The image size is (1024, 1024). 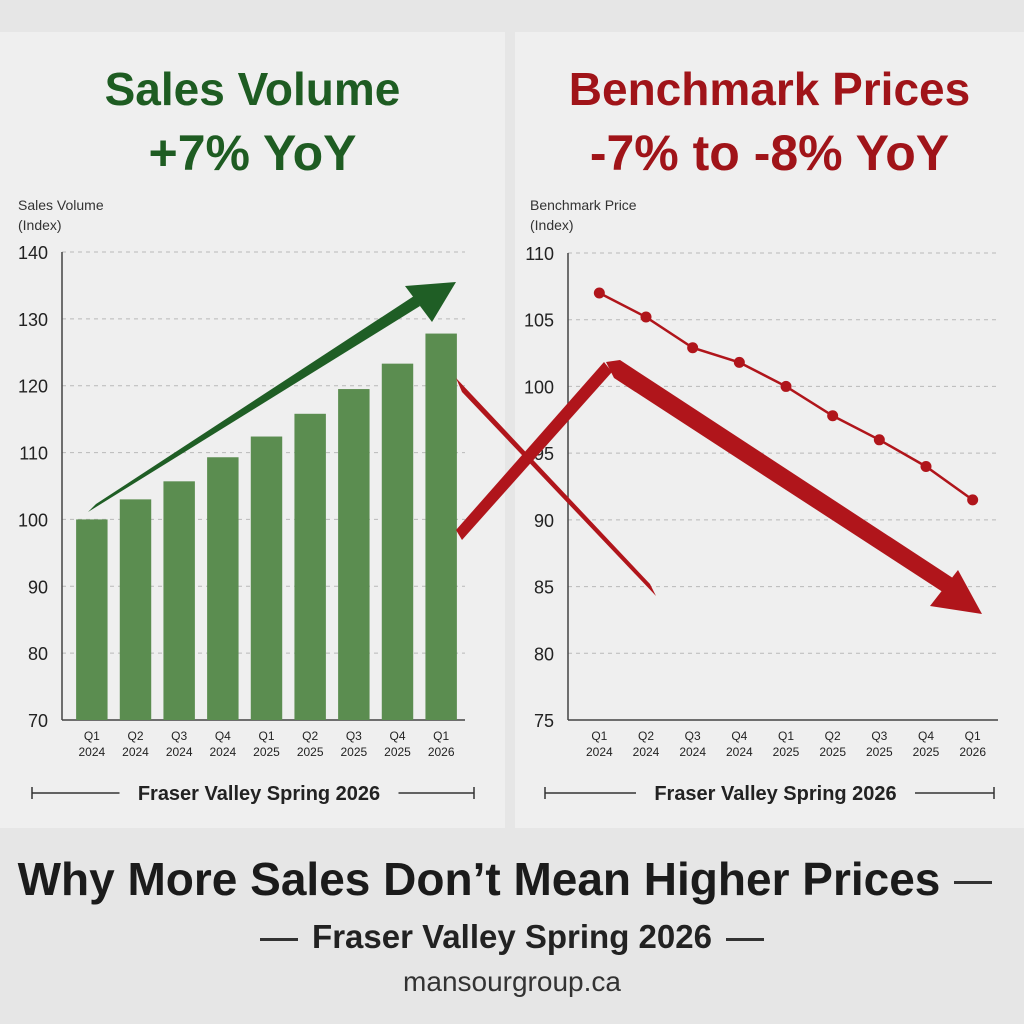 I want to click on trend-up-arrow, so click(x=254, y=404).